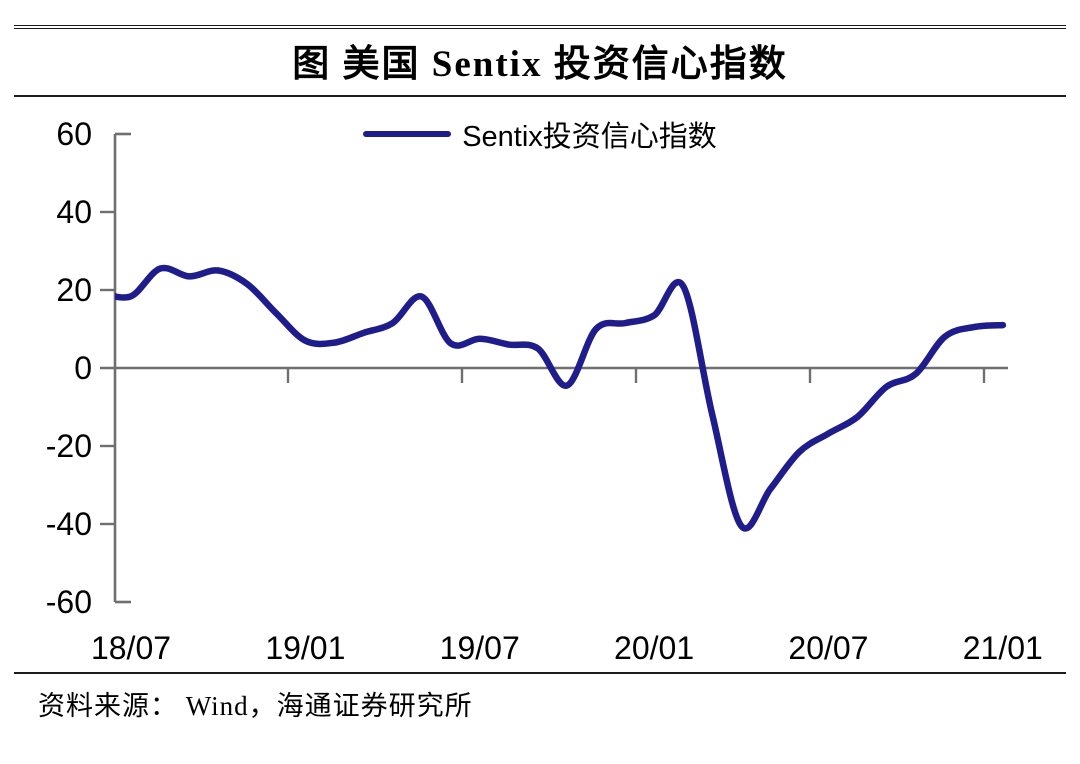  Describe the element at coordinates (74, 290) in the screenshot. I see `y-tick-label: 20` at that location.